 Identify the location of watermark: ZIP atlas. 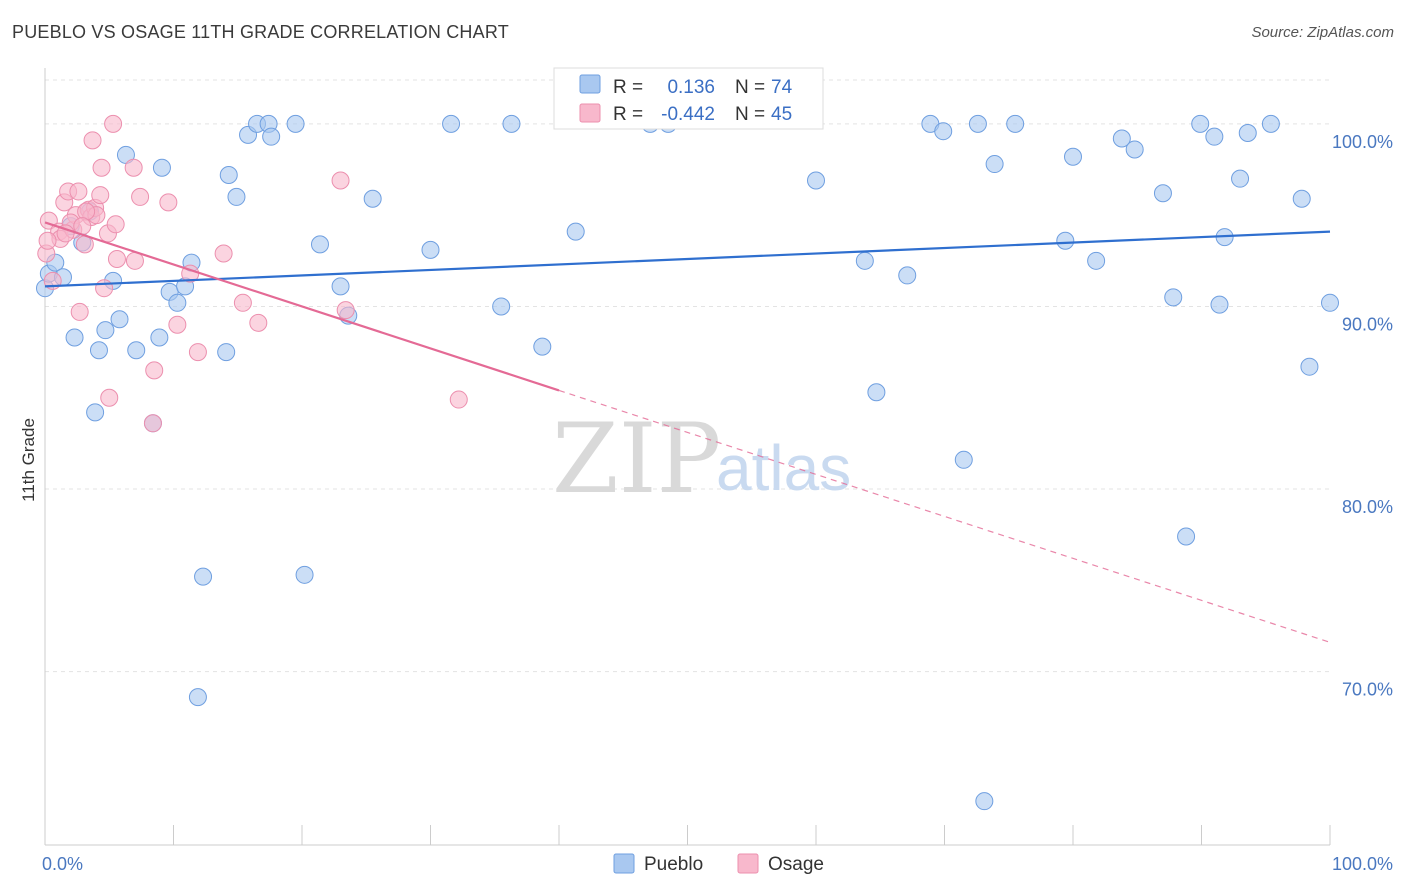
(701, 459).